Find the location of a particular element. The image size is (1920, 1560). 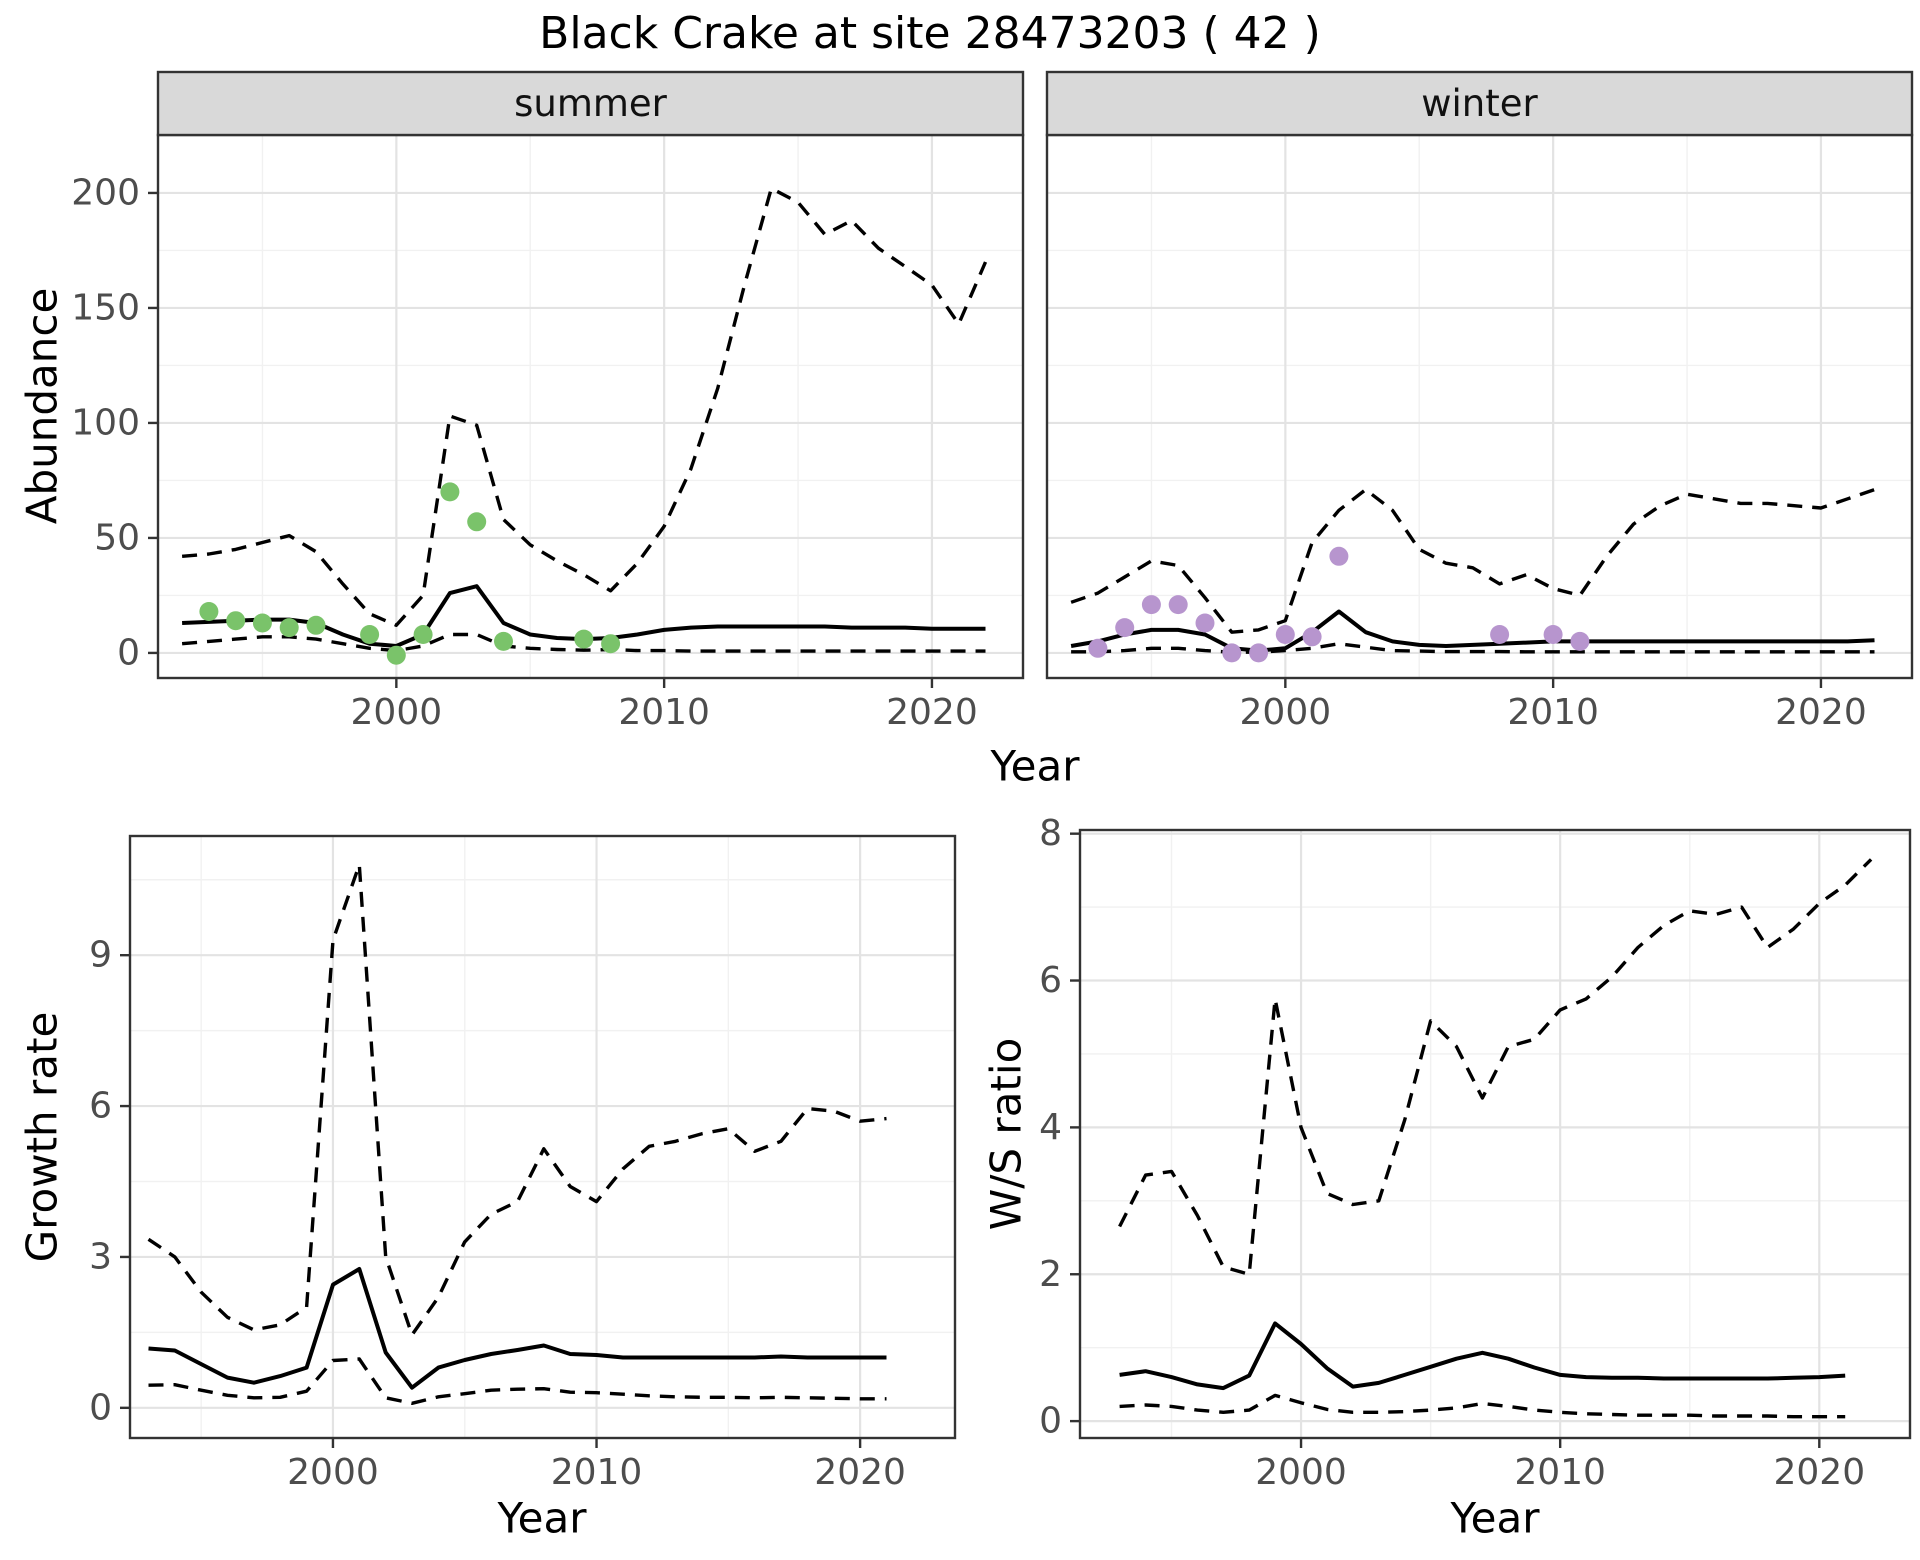

abundance-winter-median-line is located at coordinates (1472, 631).